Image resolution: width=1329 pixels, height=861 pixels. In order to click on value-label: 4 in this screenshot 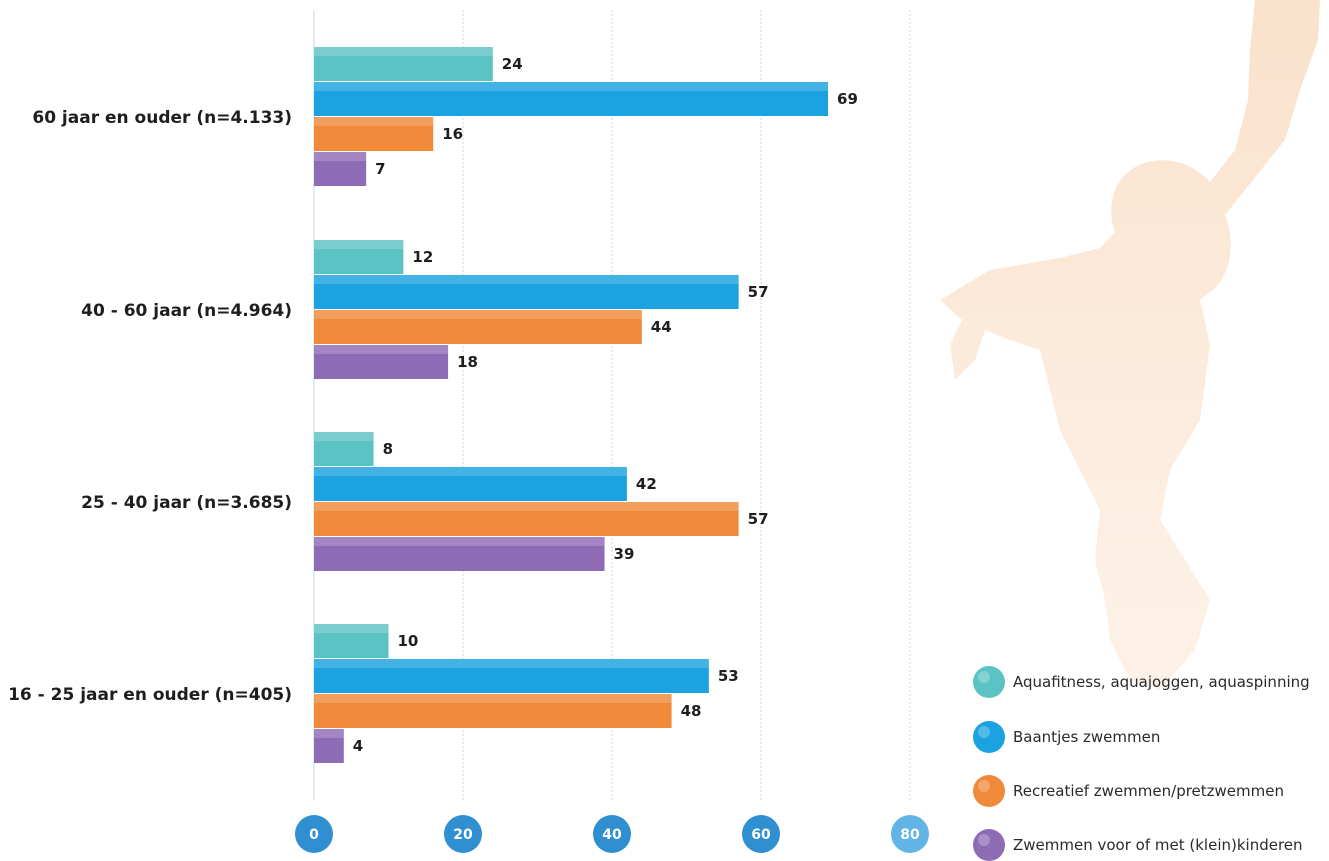, I will do `click(358, 746)`.